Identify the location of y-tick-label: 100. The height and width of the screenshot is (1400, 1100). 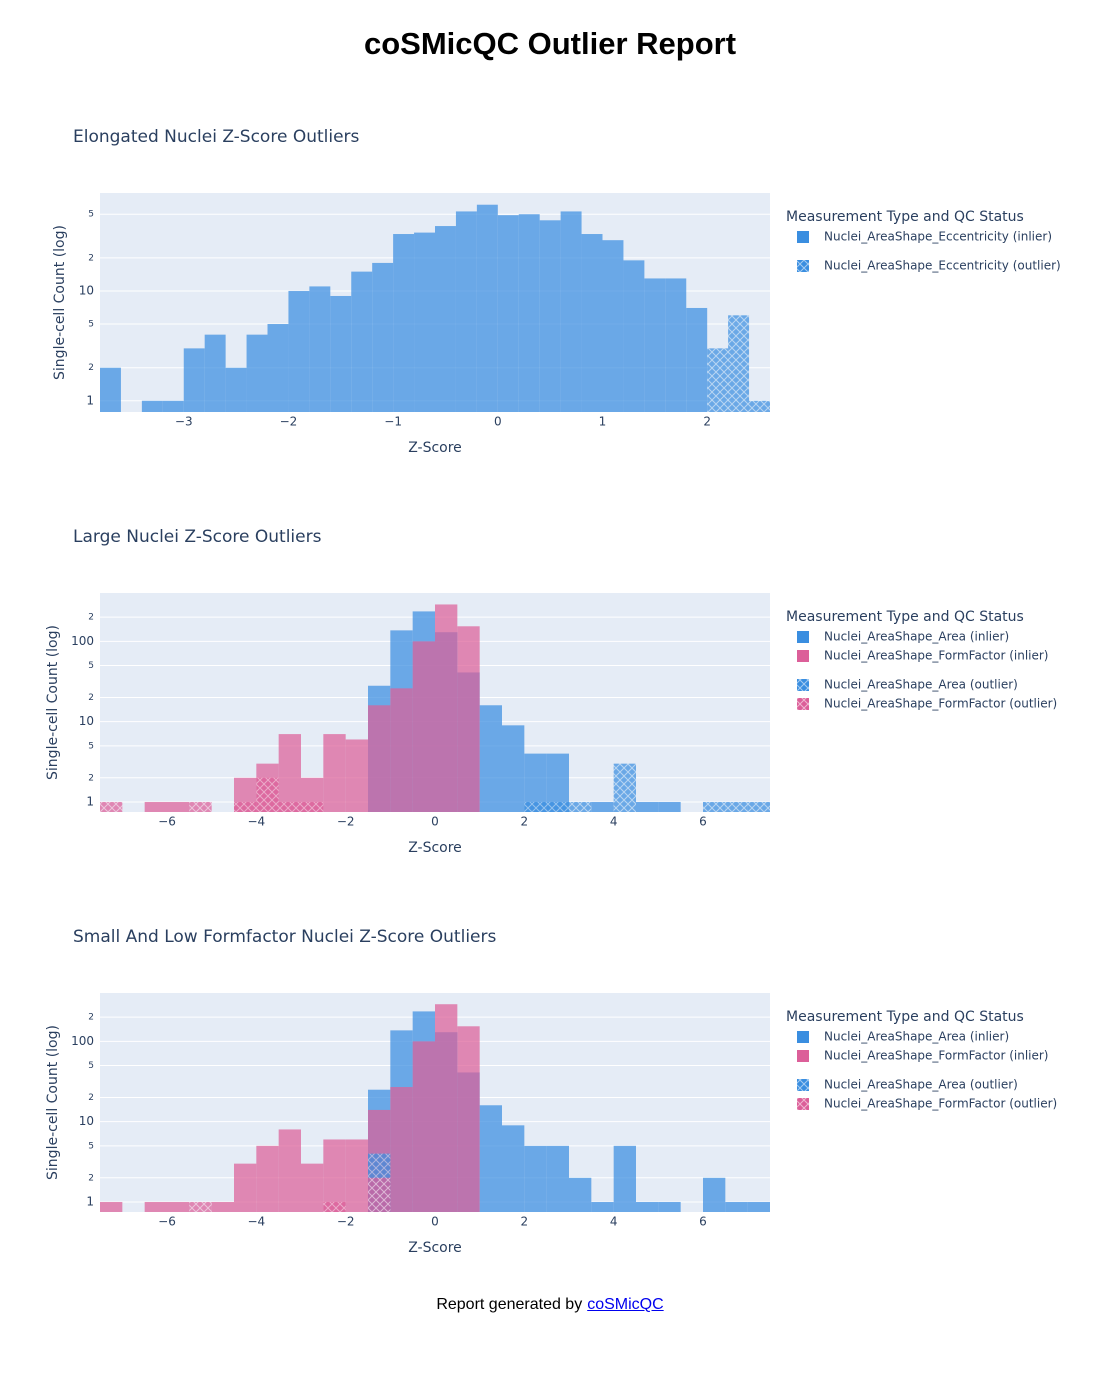
(82, 1041).